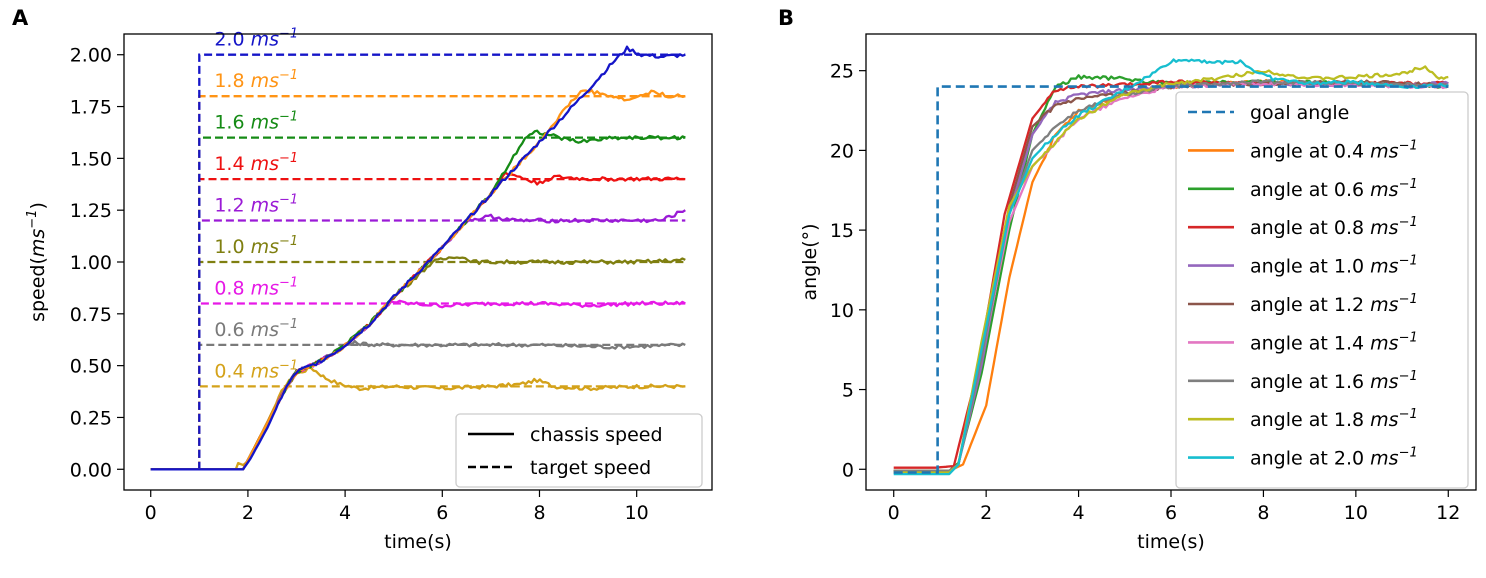 The width and height of the screenshot is (1486, 578). I want to click on series-label-1: 0.6 ms−1, so click(256, 329).